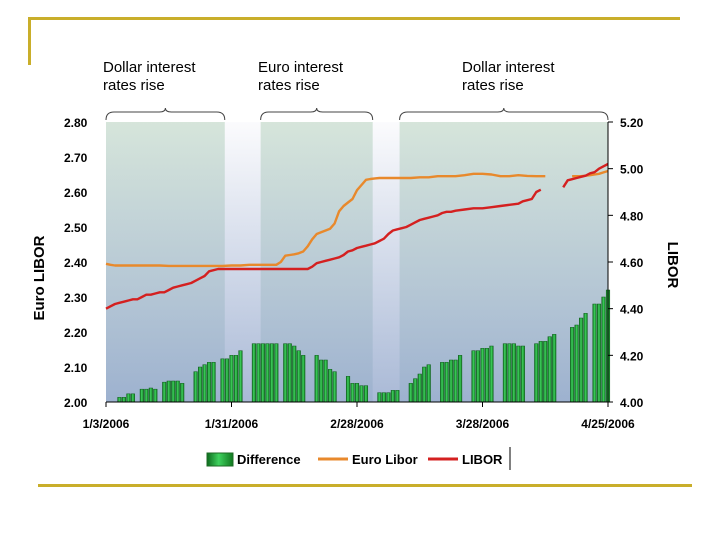  I want to click on legend: Difference Euro Libor LIBOR, so click(358, 458).